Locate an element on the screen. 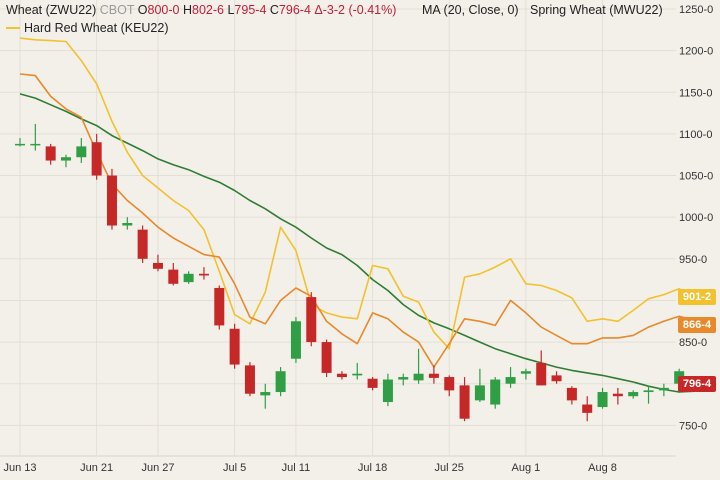  x-tick-label: Jun 13 is located at coordinates (19, 468).